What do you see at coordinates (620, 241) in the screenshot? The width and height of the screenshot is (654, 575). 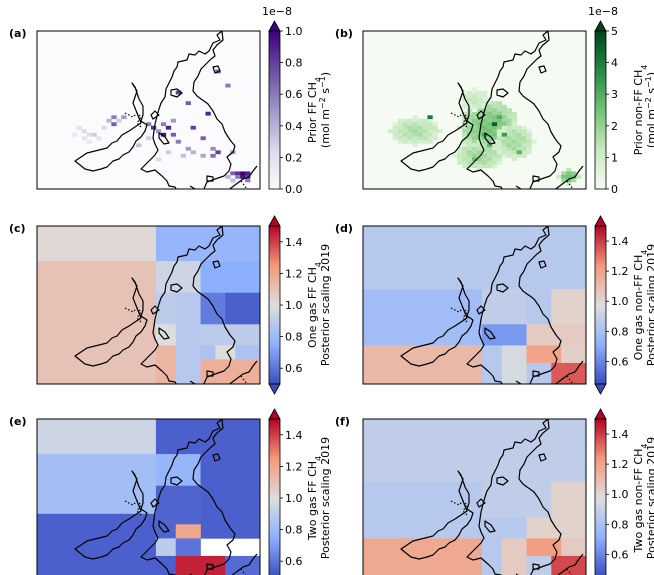 I see `colorbar-tick-label: 1.4` at bounding box center [620, 241].